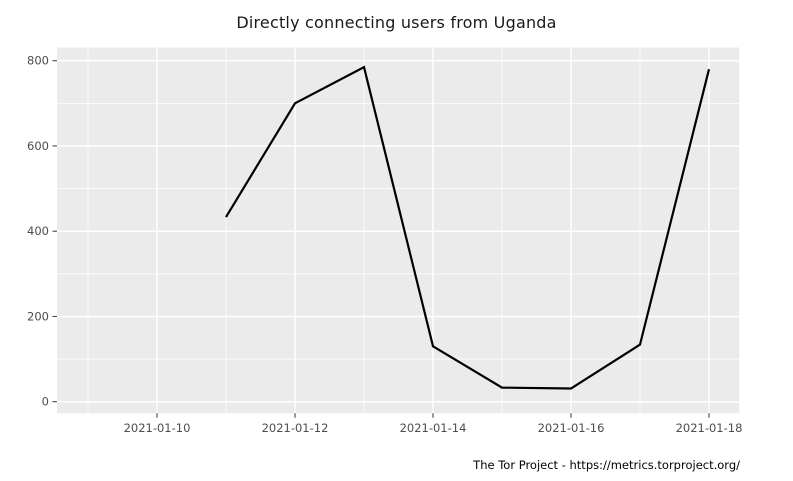 This screenshot has height=481, width=793. Describe the element at coordinates (571, 428) in the screenshot. I see `x-axis-tick-label: 2021-01-16` at that location.